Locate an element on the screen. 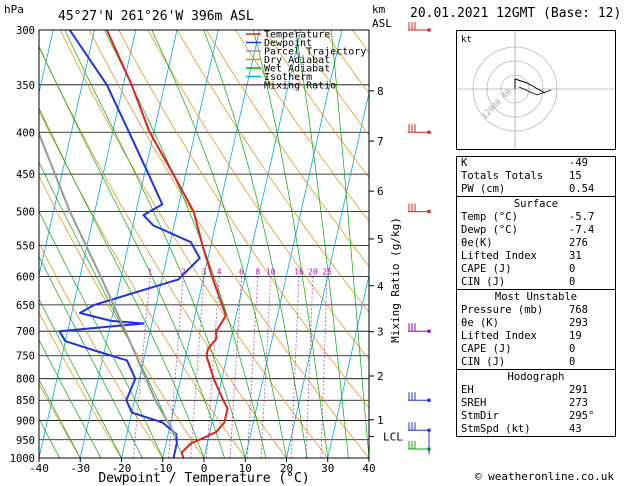 This screenshot has height=486, width=629. pressure-tick-label: 500 is located at coordinates (25, 213).